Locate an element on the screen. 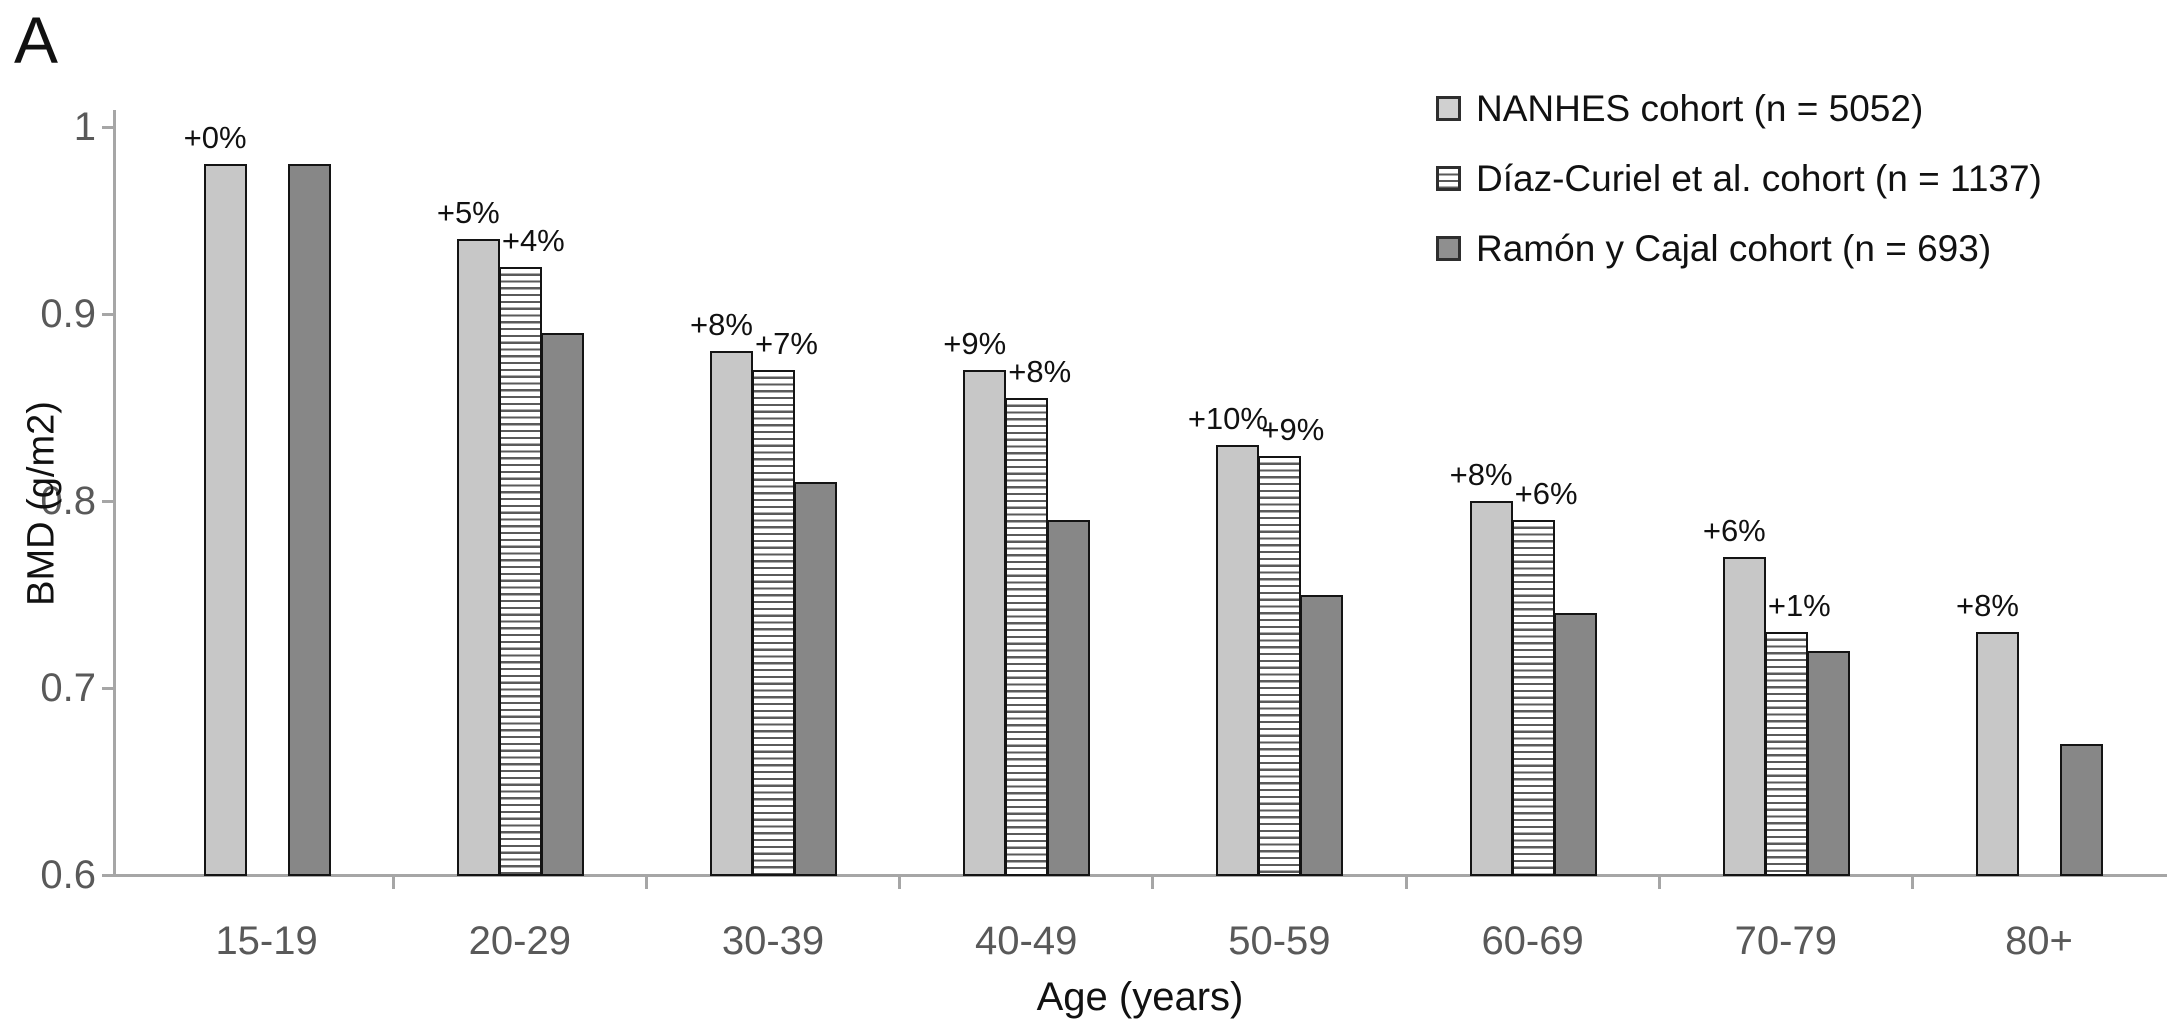 This screenshot has width=2167, height=1029. bar-label-diaz-curiel-30-39: +7% is located at coordinates (786, 344).